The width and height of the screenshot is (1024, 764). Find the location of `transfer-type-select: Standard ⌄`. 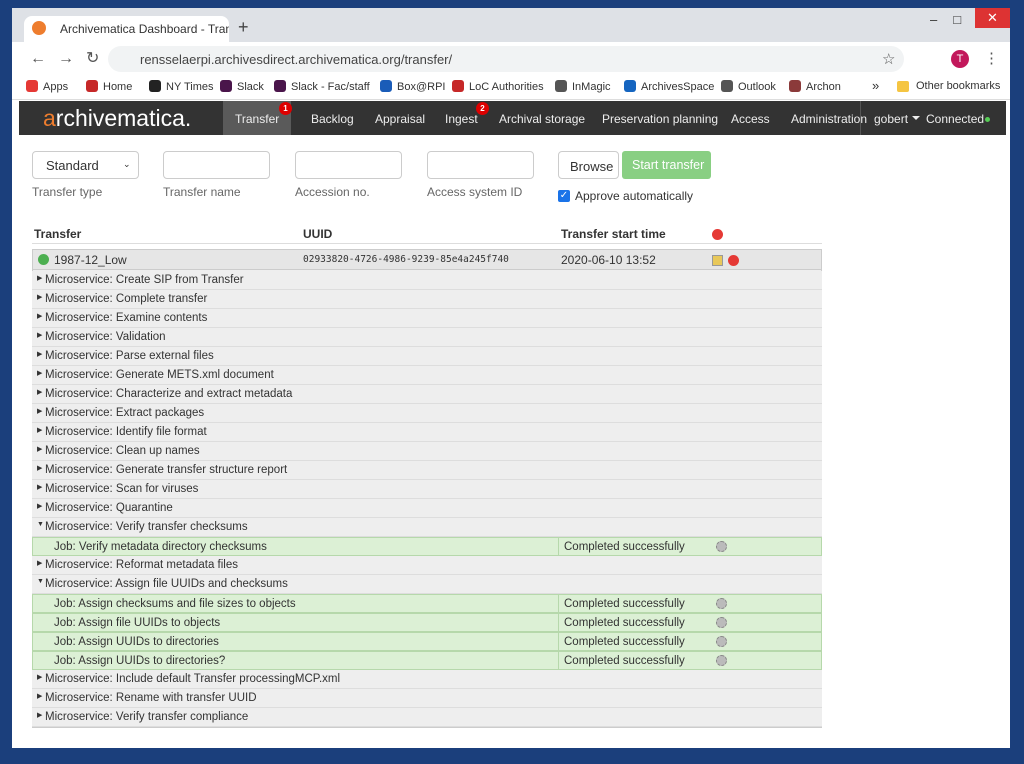

transfer-type-select: Standard ⌄ is located at coordinates (85, 165).